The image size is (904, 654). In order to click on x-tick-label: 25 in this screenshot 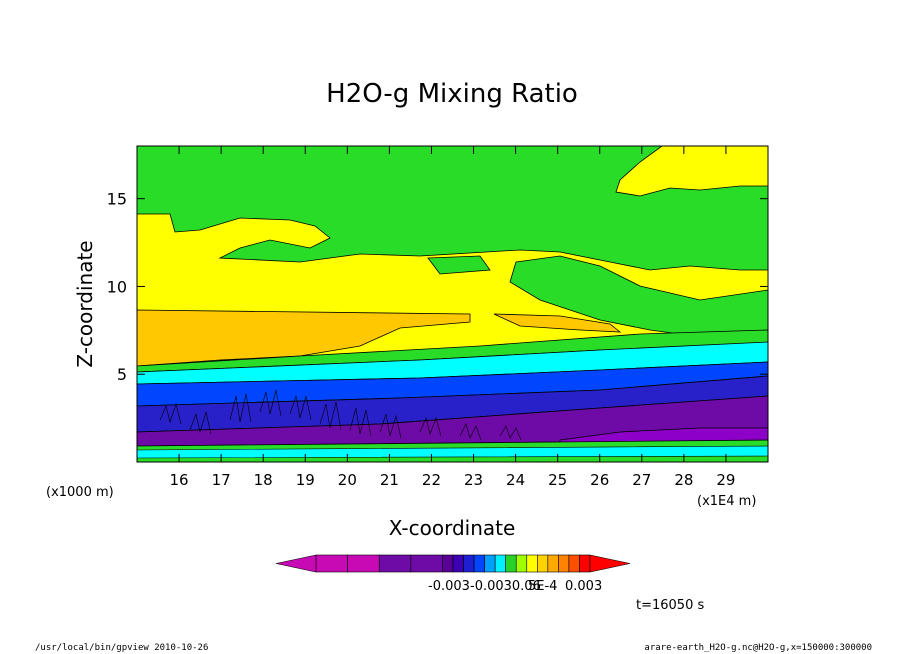, I will do `click(557, 480)`.